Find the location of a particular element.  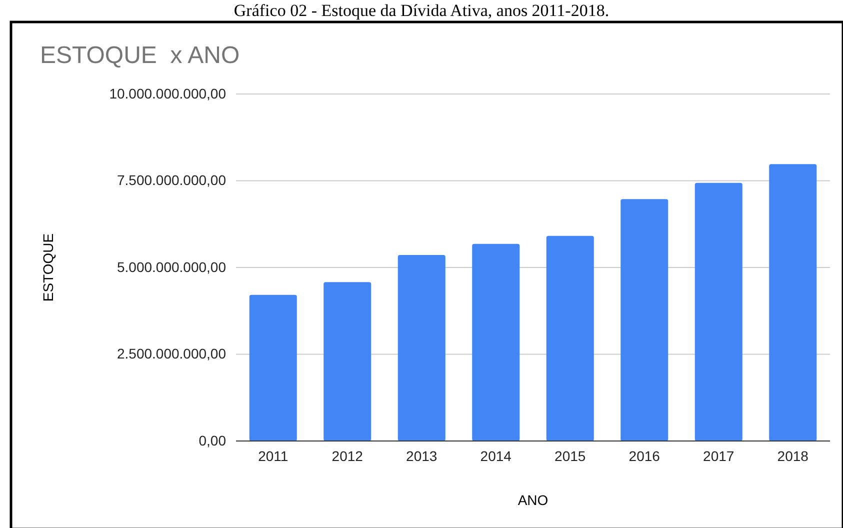

x-tick-label: 2013 is located at coordinates (422, 456).